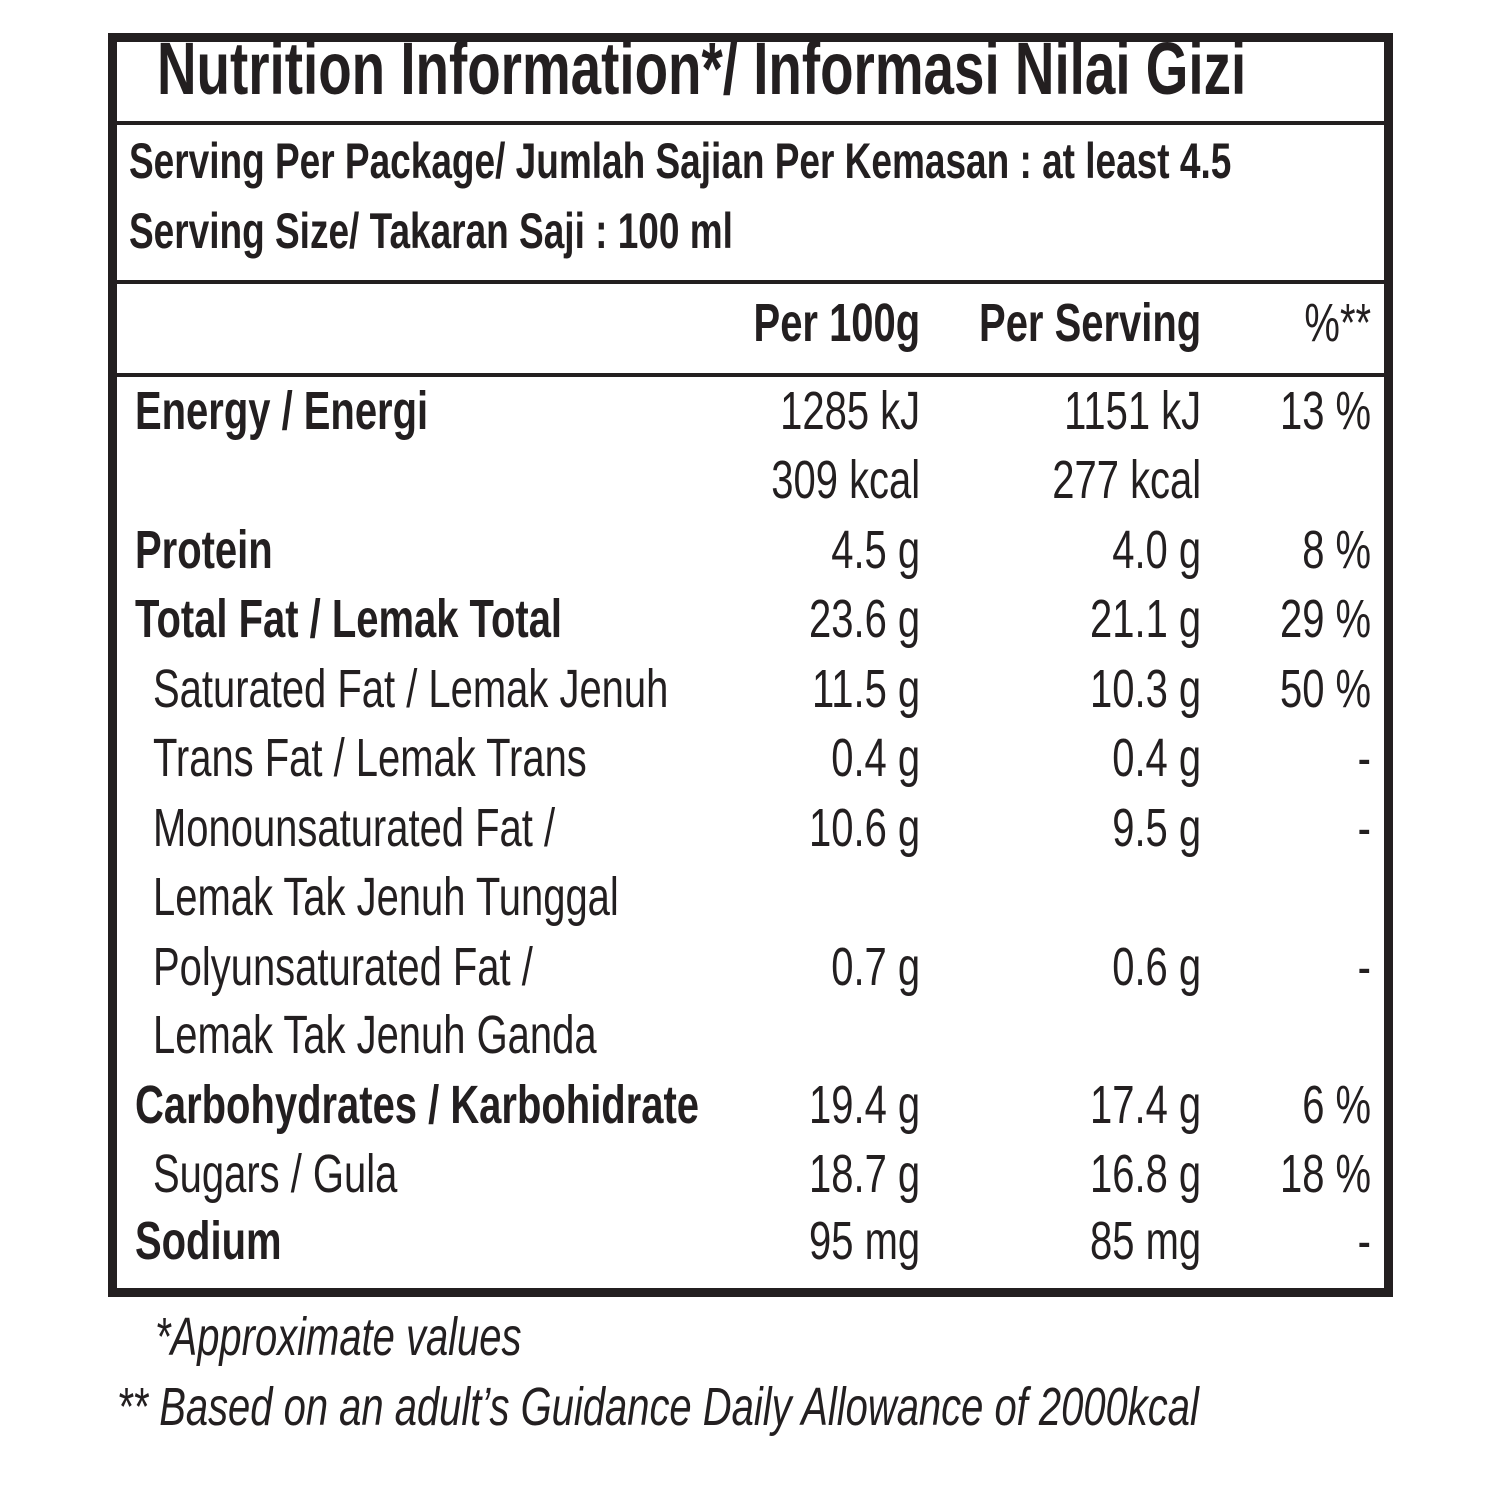  What do you see at coordinates (864, 619) in the screenshot?
I see `value-text: 23.6 g` at bounding box center [864, 619].